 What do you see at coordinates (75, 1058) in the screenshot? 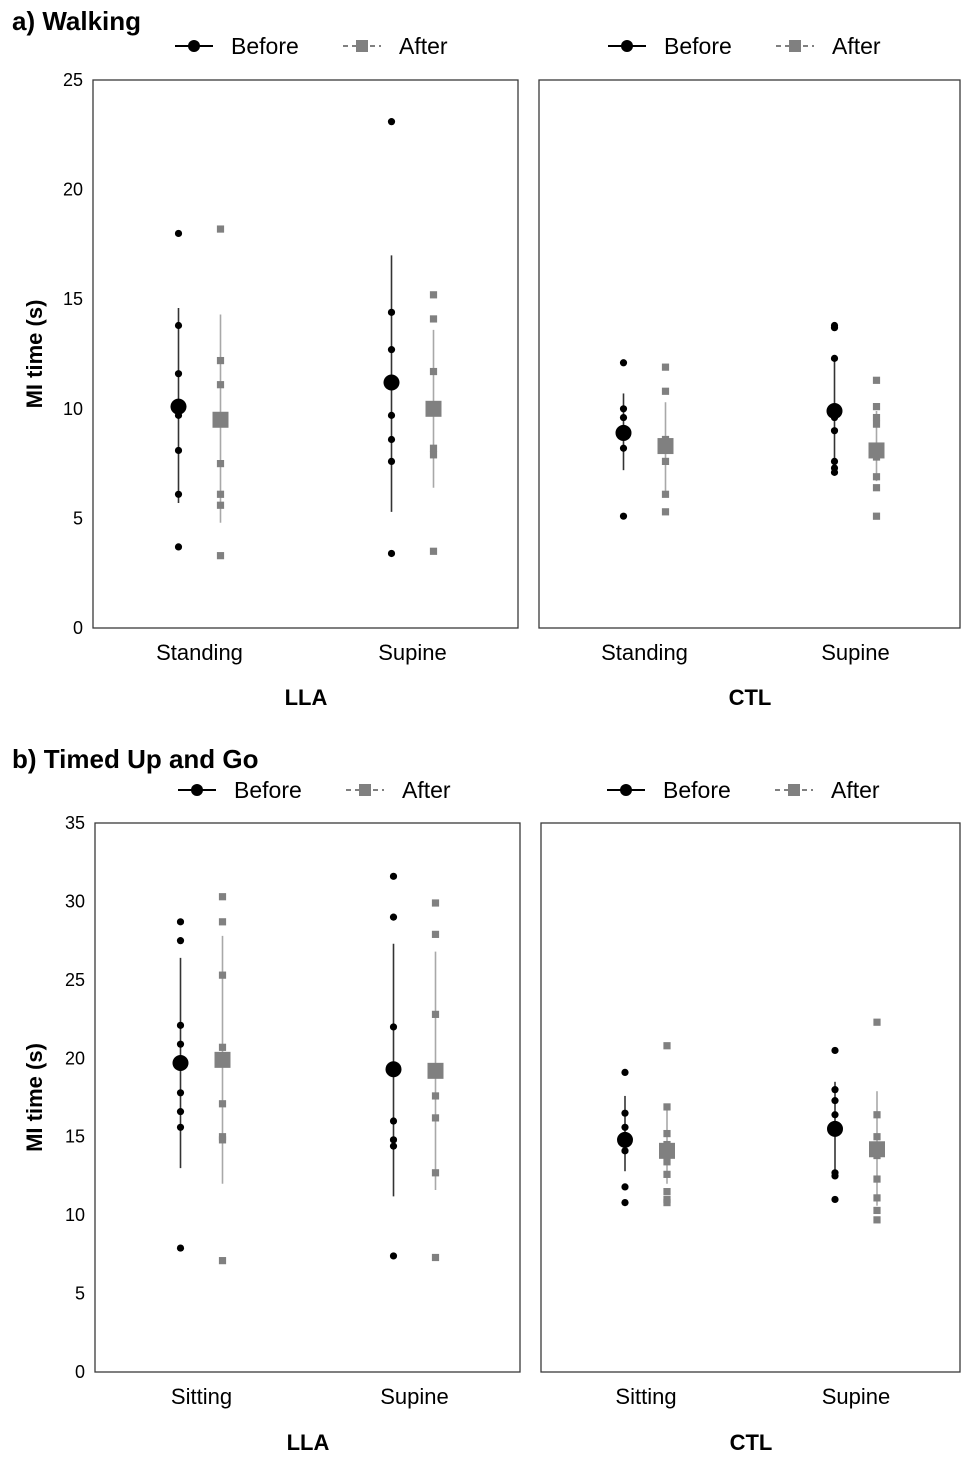
I see `y-tick-label: 20` at bounding box center [75, 1058].